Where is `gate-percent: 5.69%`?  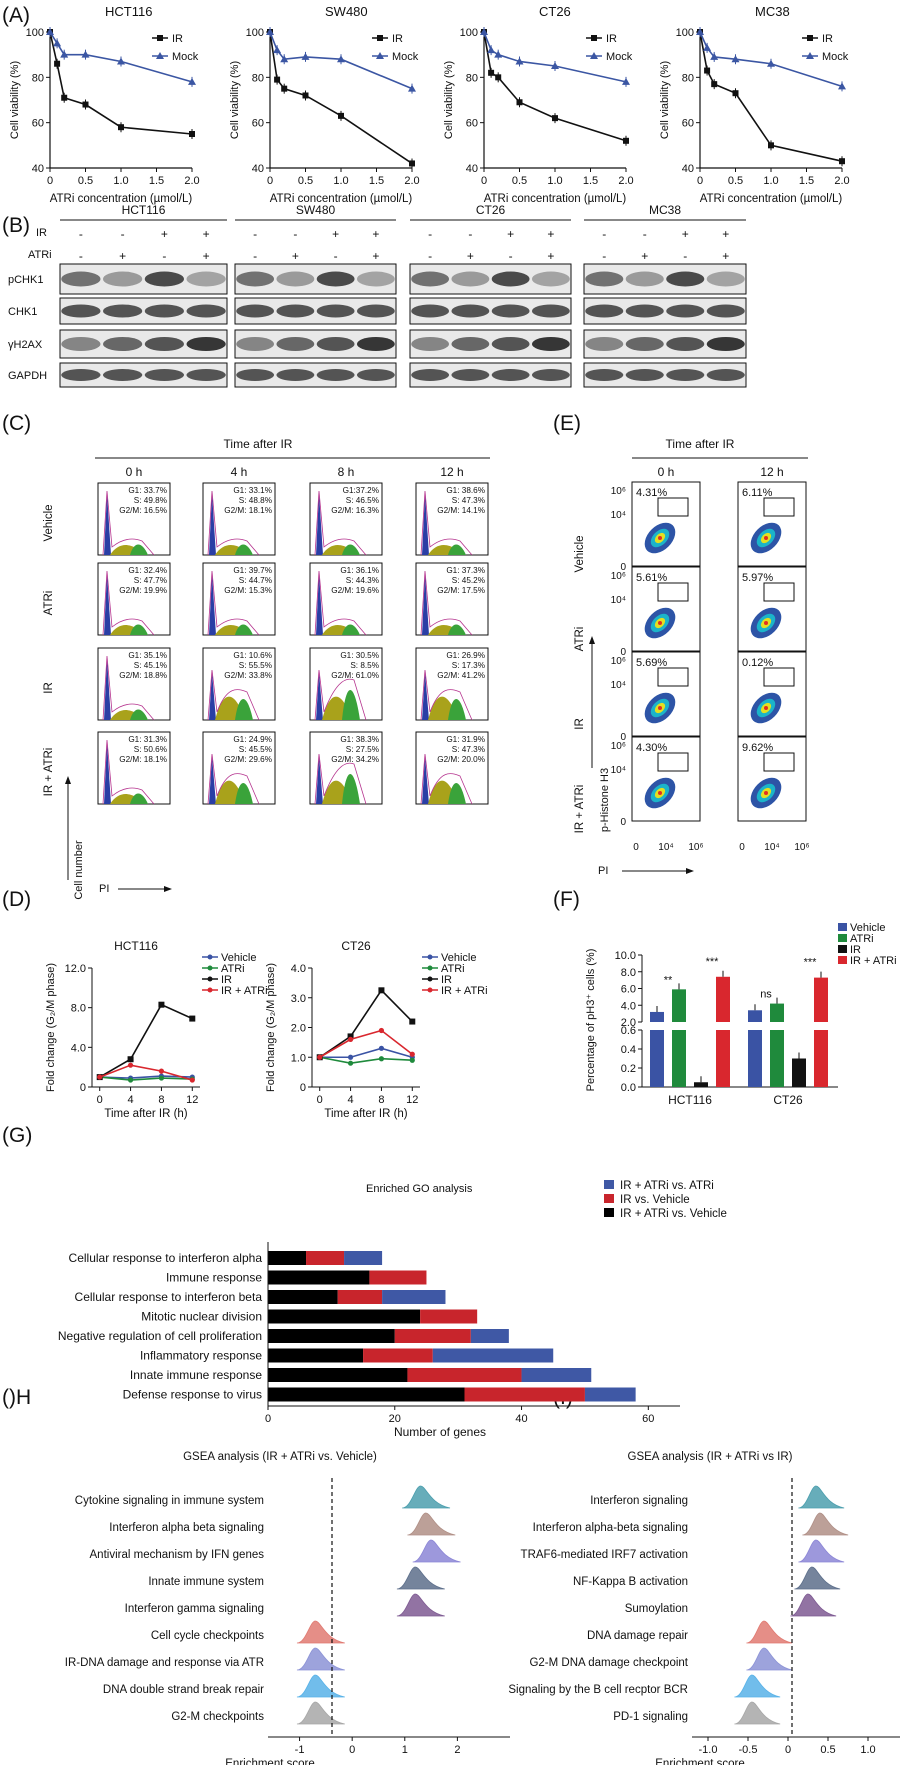
gate-percent: 5.69% is located at coordinates (651, 663).